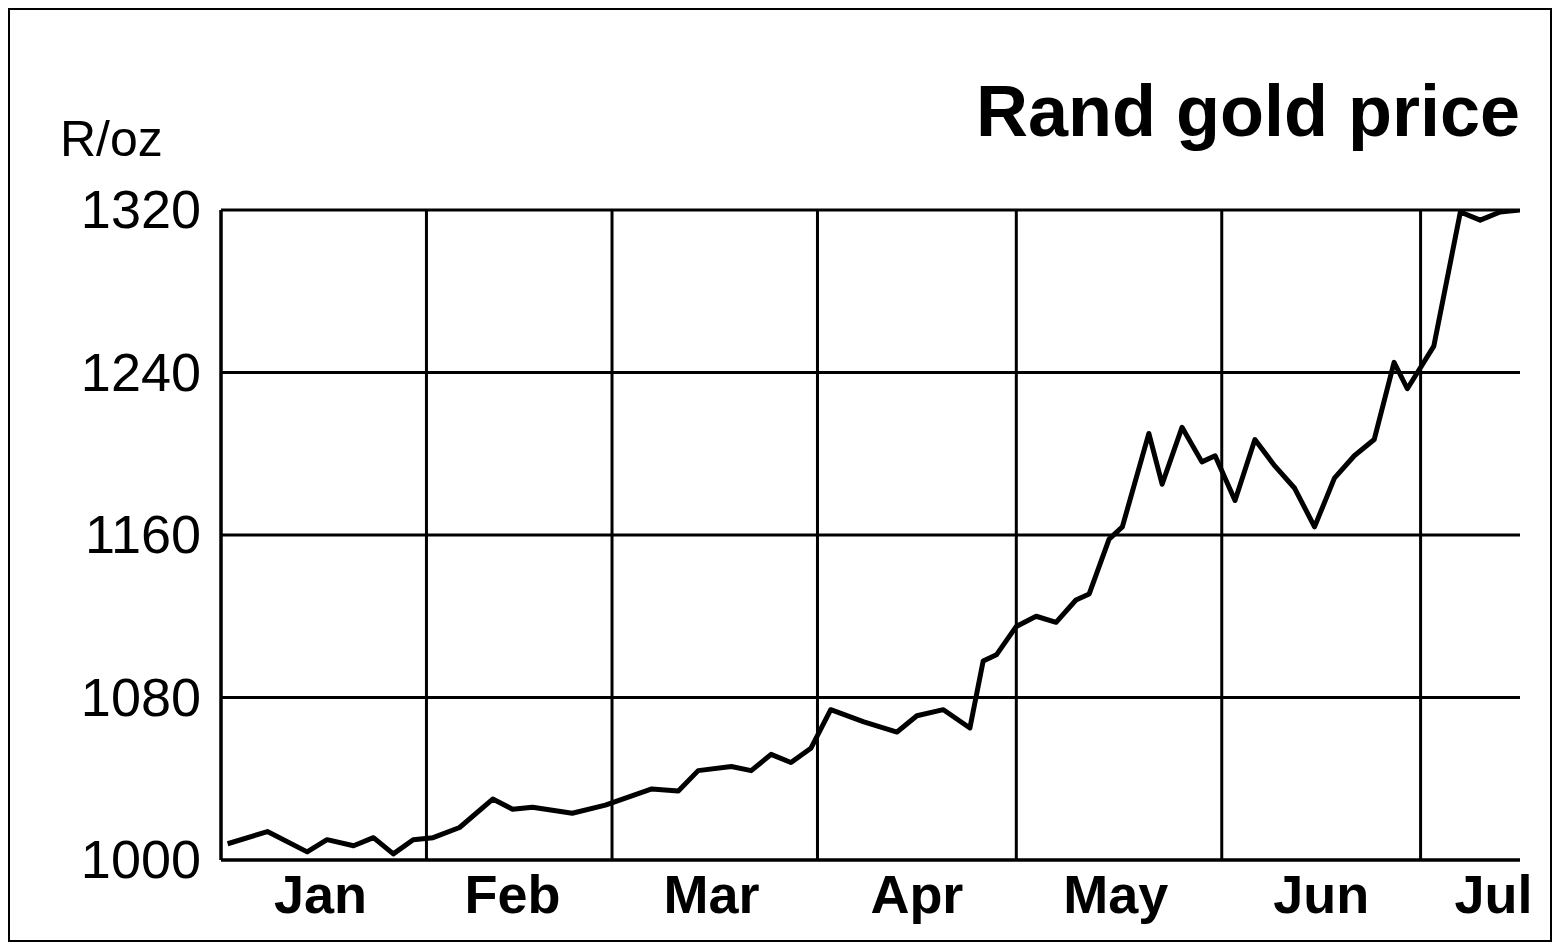 This screenshot has width=1566, height=952. I want to click on y-tick-label: 1160, so click(142, 534).